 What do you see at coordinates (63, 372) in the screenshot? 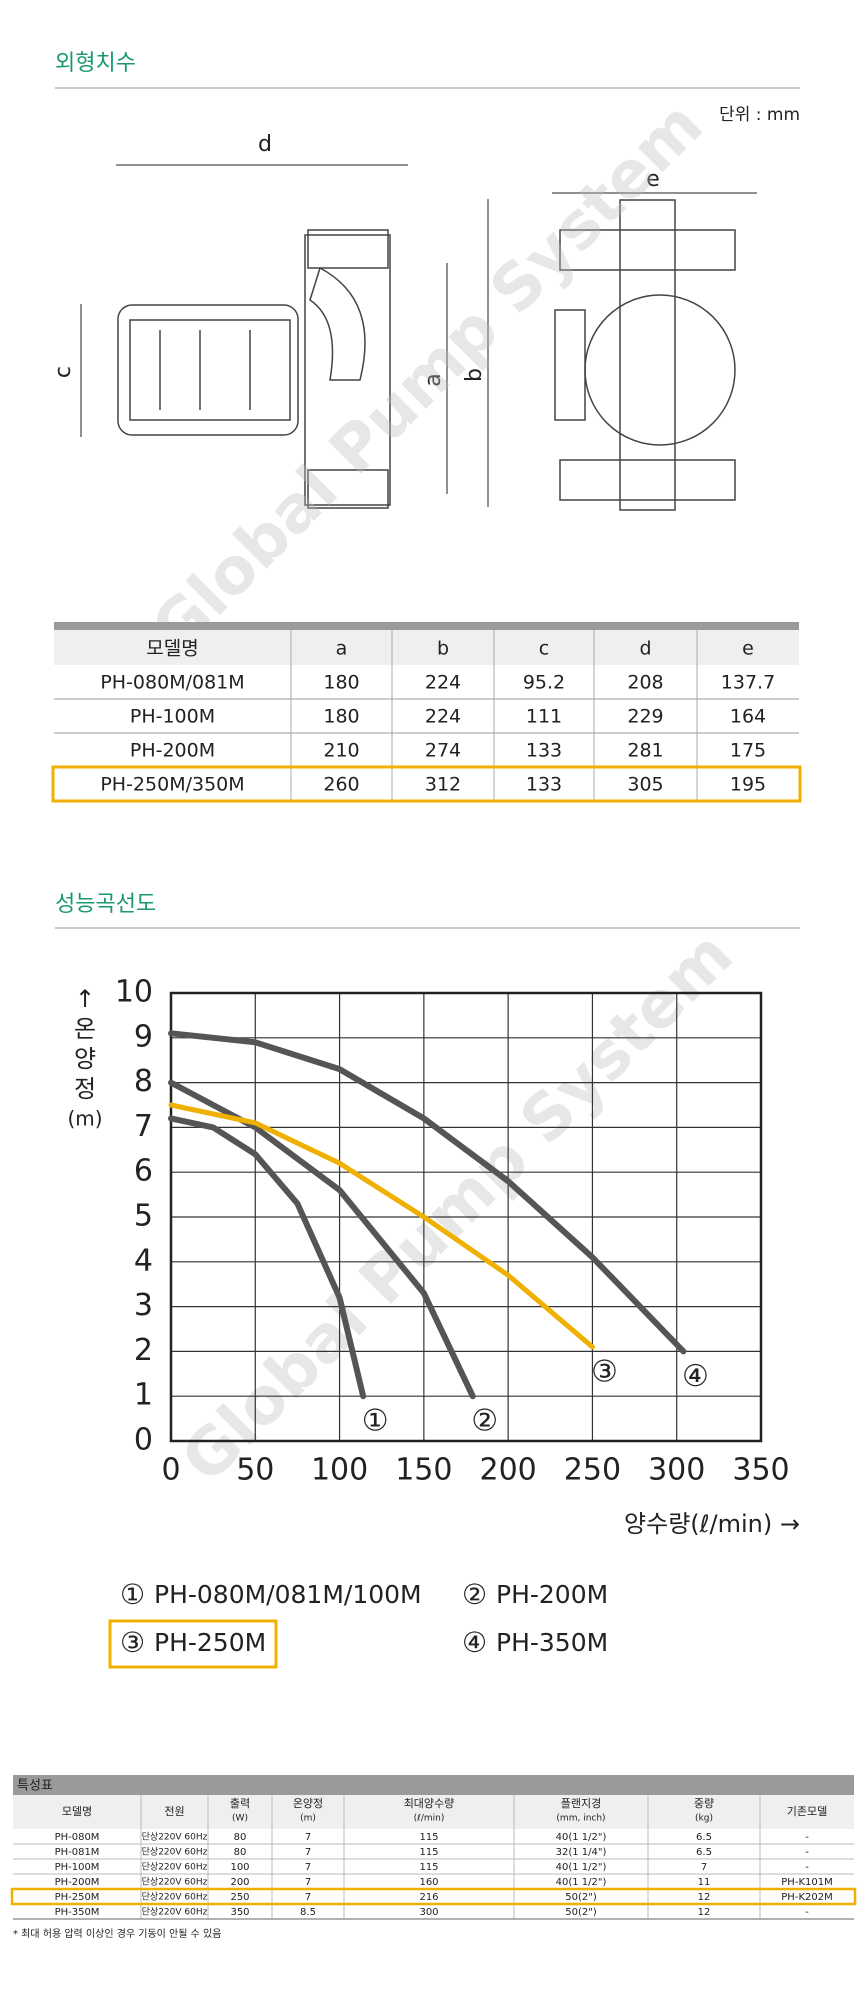
I see `dim-label: c` at bounding box center [63, 372].